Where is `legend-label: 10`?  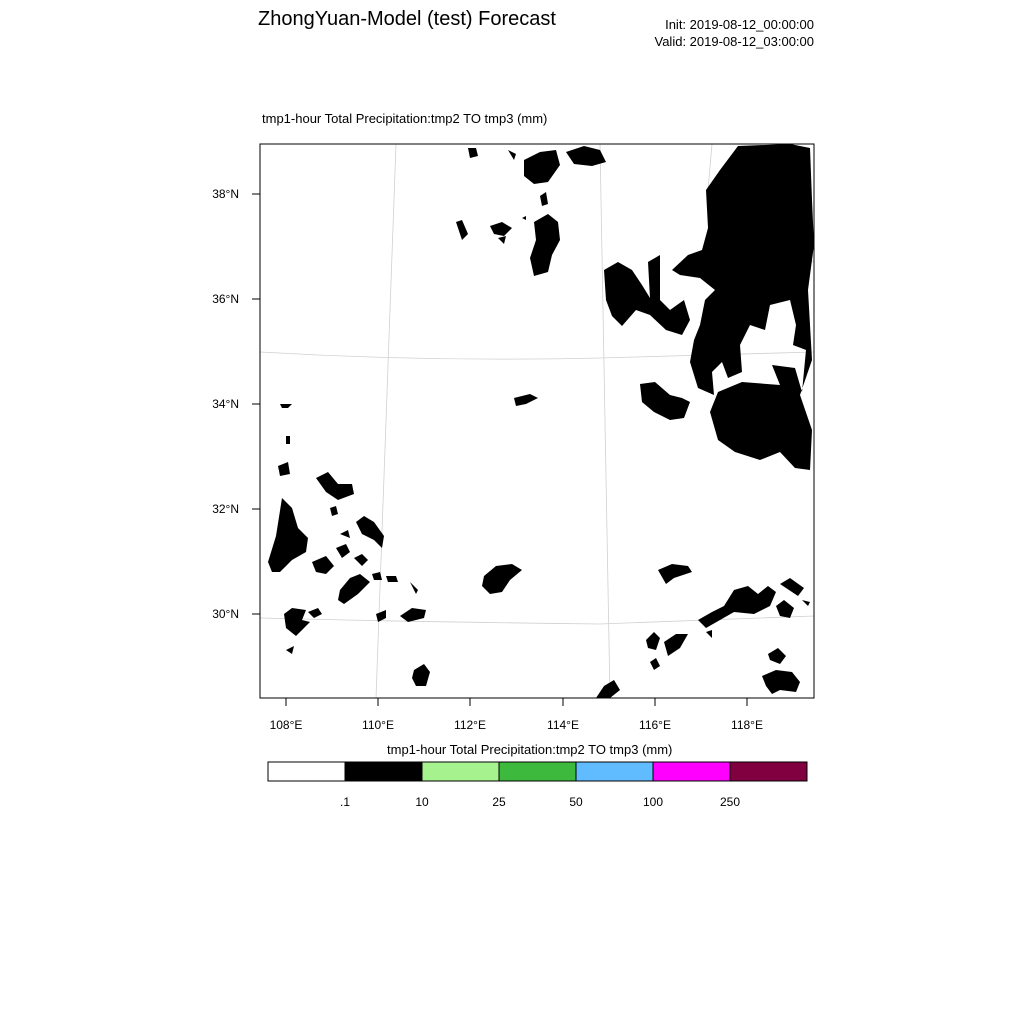
legend-label: 10 is located at coordinates (422, 802).